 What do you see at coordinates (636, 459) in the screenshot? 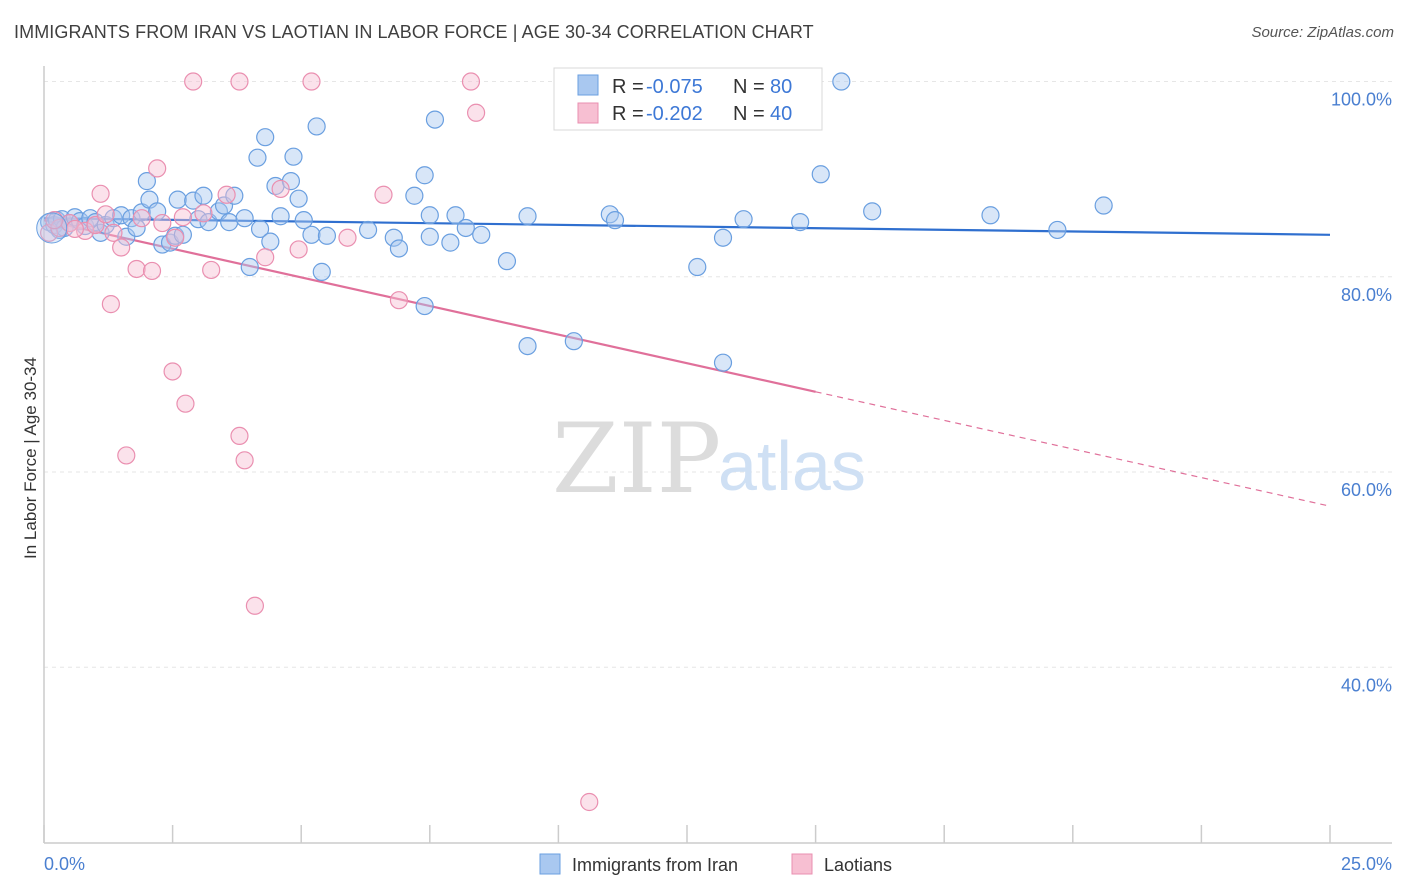
I see `watermark-zip: ZIP` at bounding box center [636, 459].